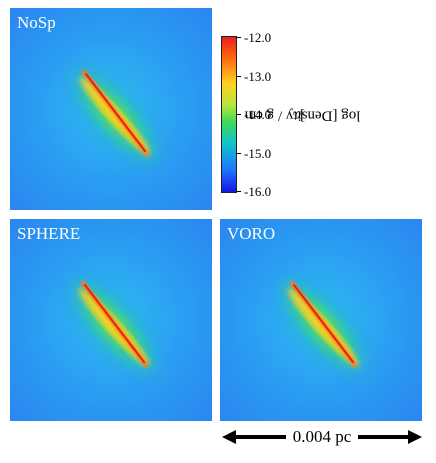 The height and width of the screenshot is (463, 436). I want to click on panel-label-sphere: SPHERE, so click(49, 233).